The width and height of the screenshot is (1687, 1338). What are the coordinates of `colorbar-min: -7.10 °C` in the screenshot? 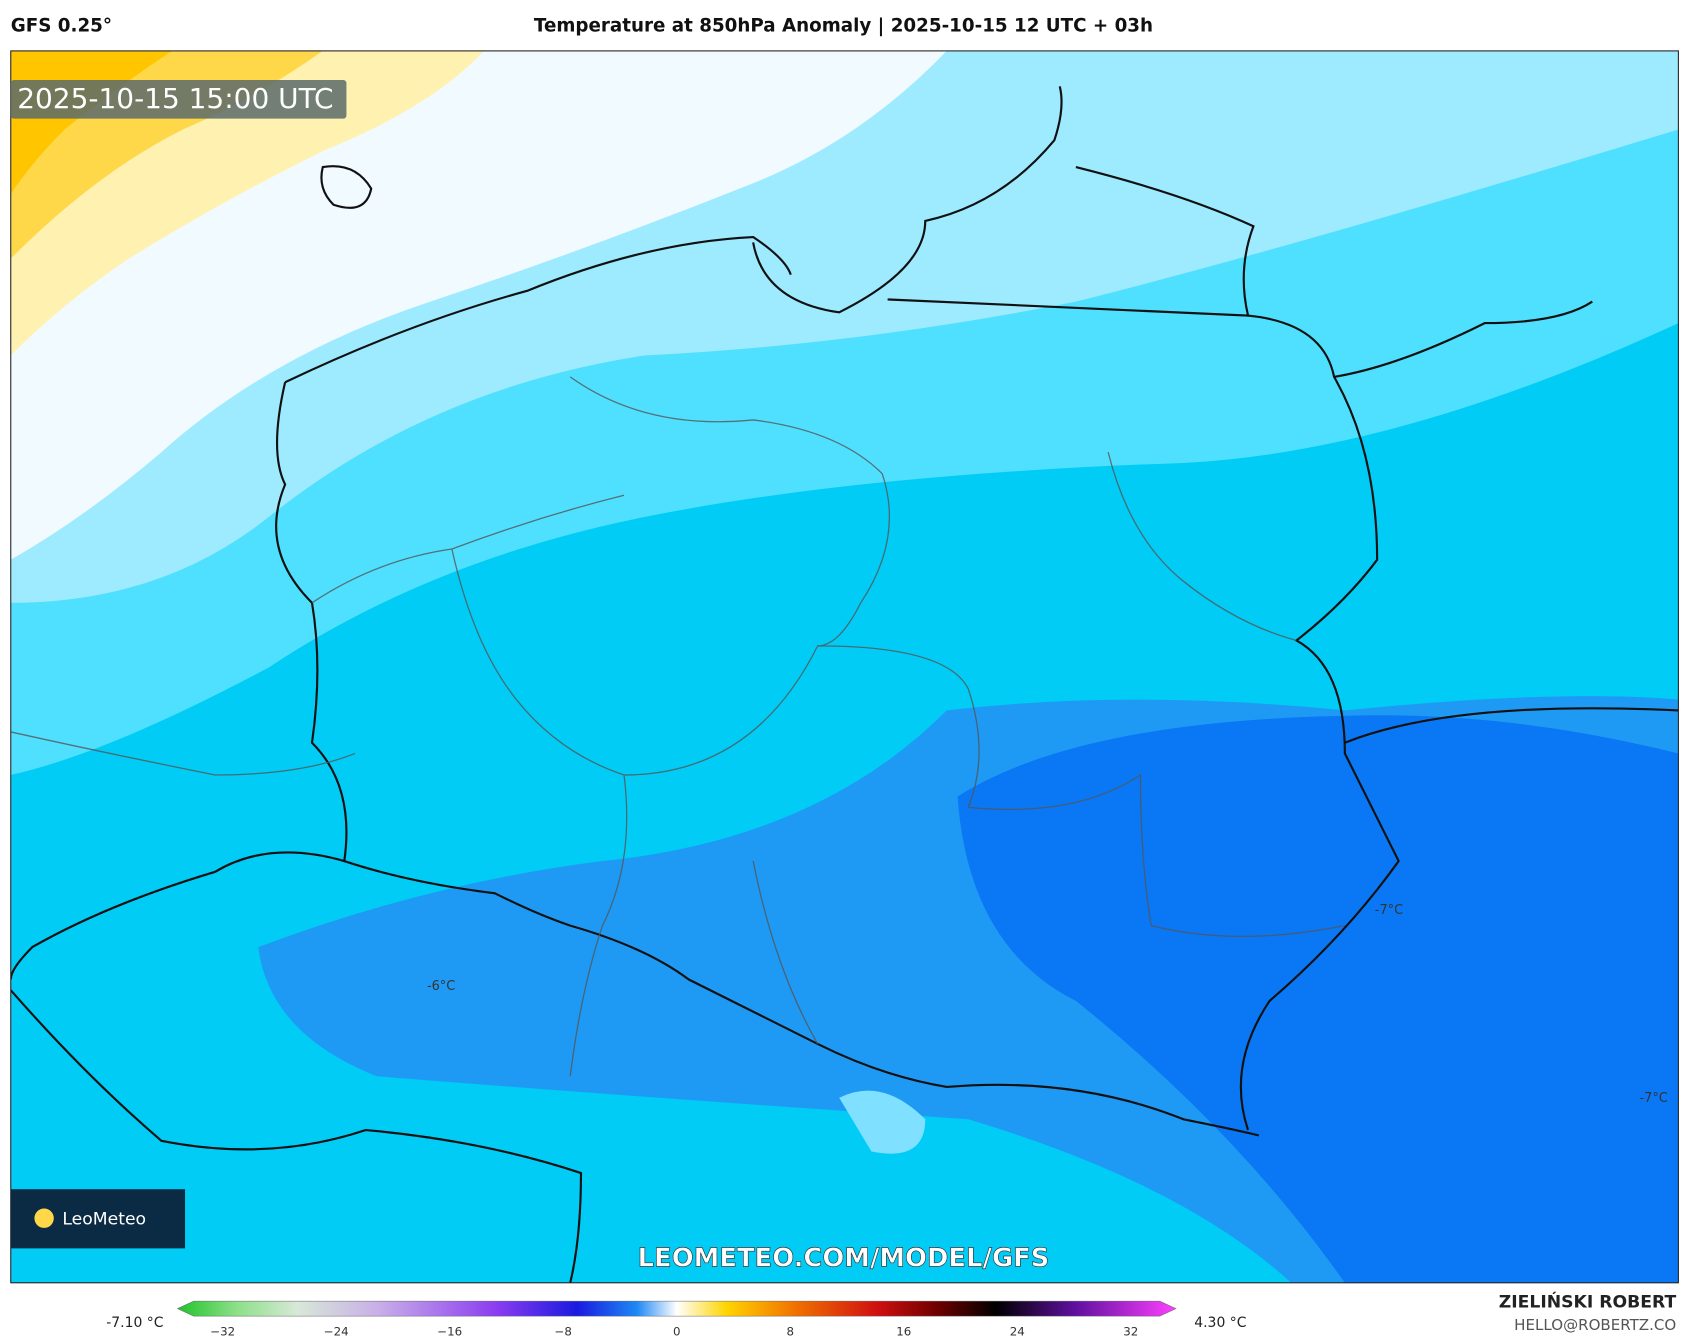 It's located at (134, 1323).